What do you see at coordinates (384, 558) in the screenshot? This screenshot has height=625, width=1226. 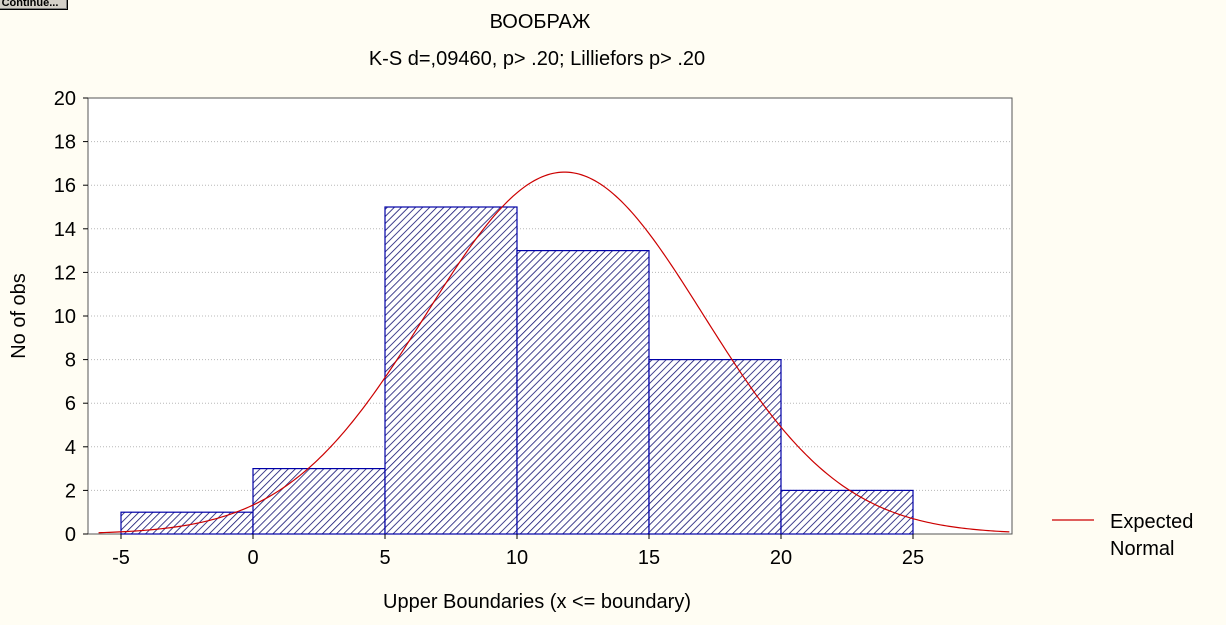 I see `x-tick-label: 5` at bounding box center [384, 558].